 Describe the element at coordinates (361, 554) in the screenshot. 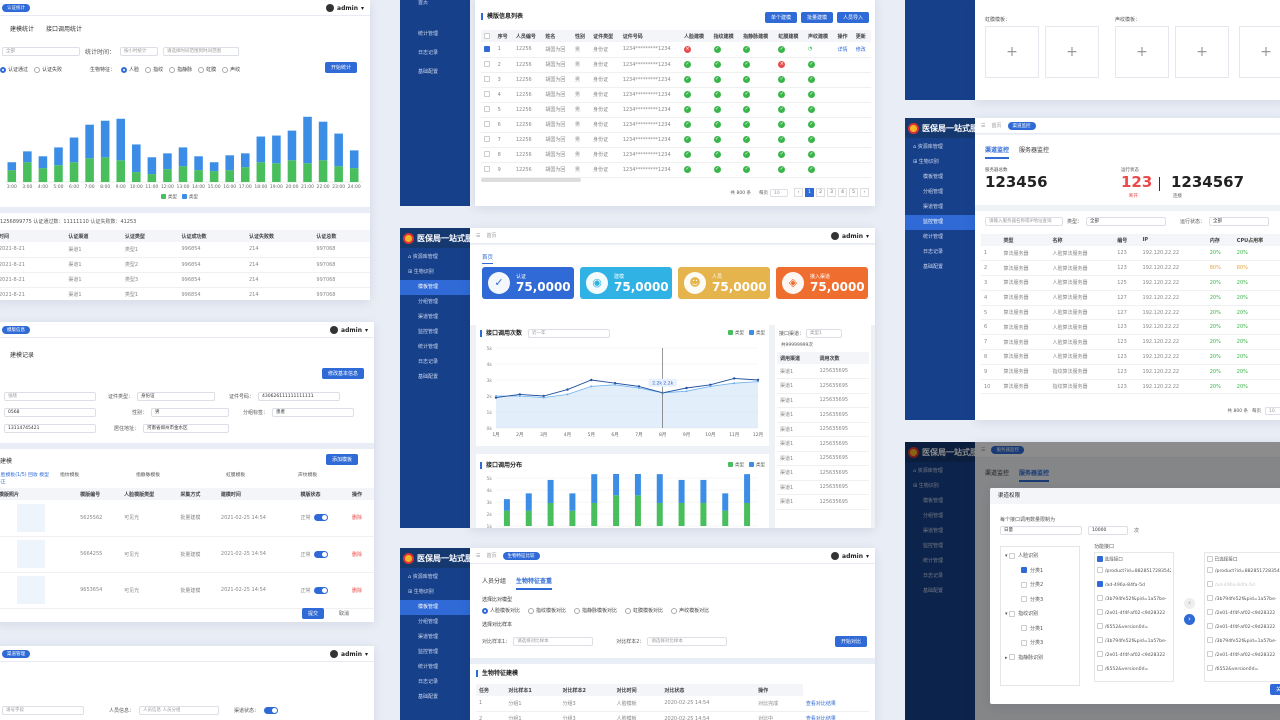

I see `delete-link: 删除` at that location.